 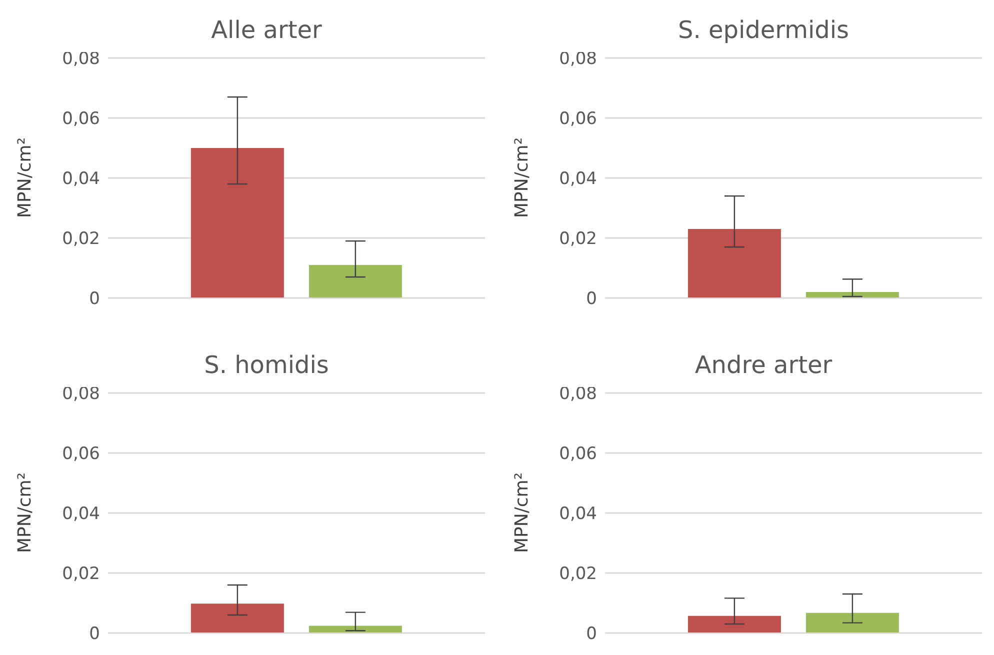 I want to click on chart-title: S. homidis, so click(x=266, y=365).